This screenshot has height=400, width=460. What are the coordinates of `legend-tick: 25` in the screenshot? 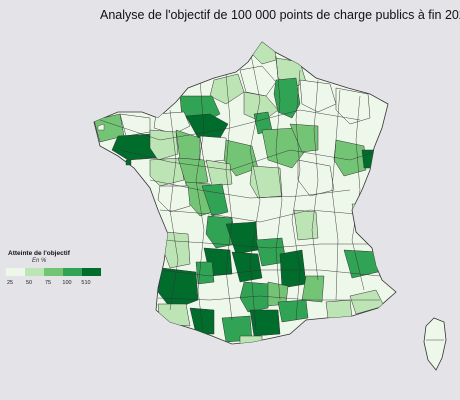 It's located at (10, 283).